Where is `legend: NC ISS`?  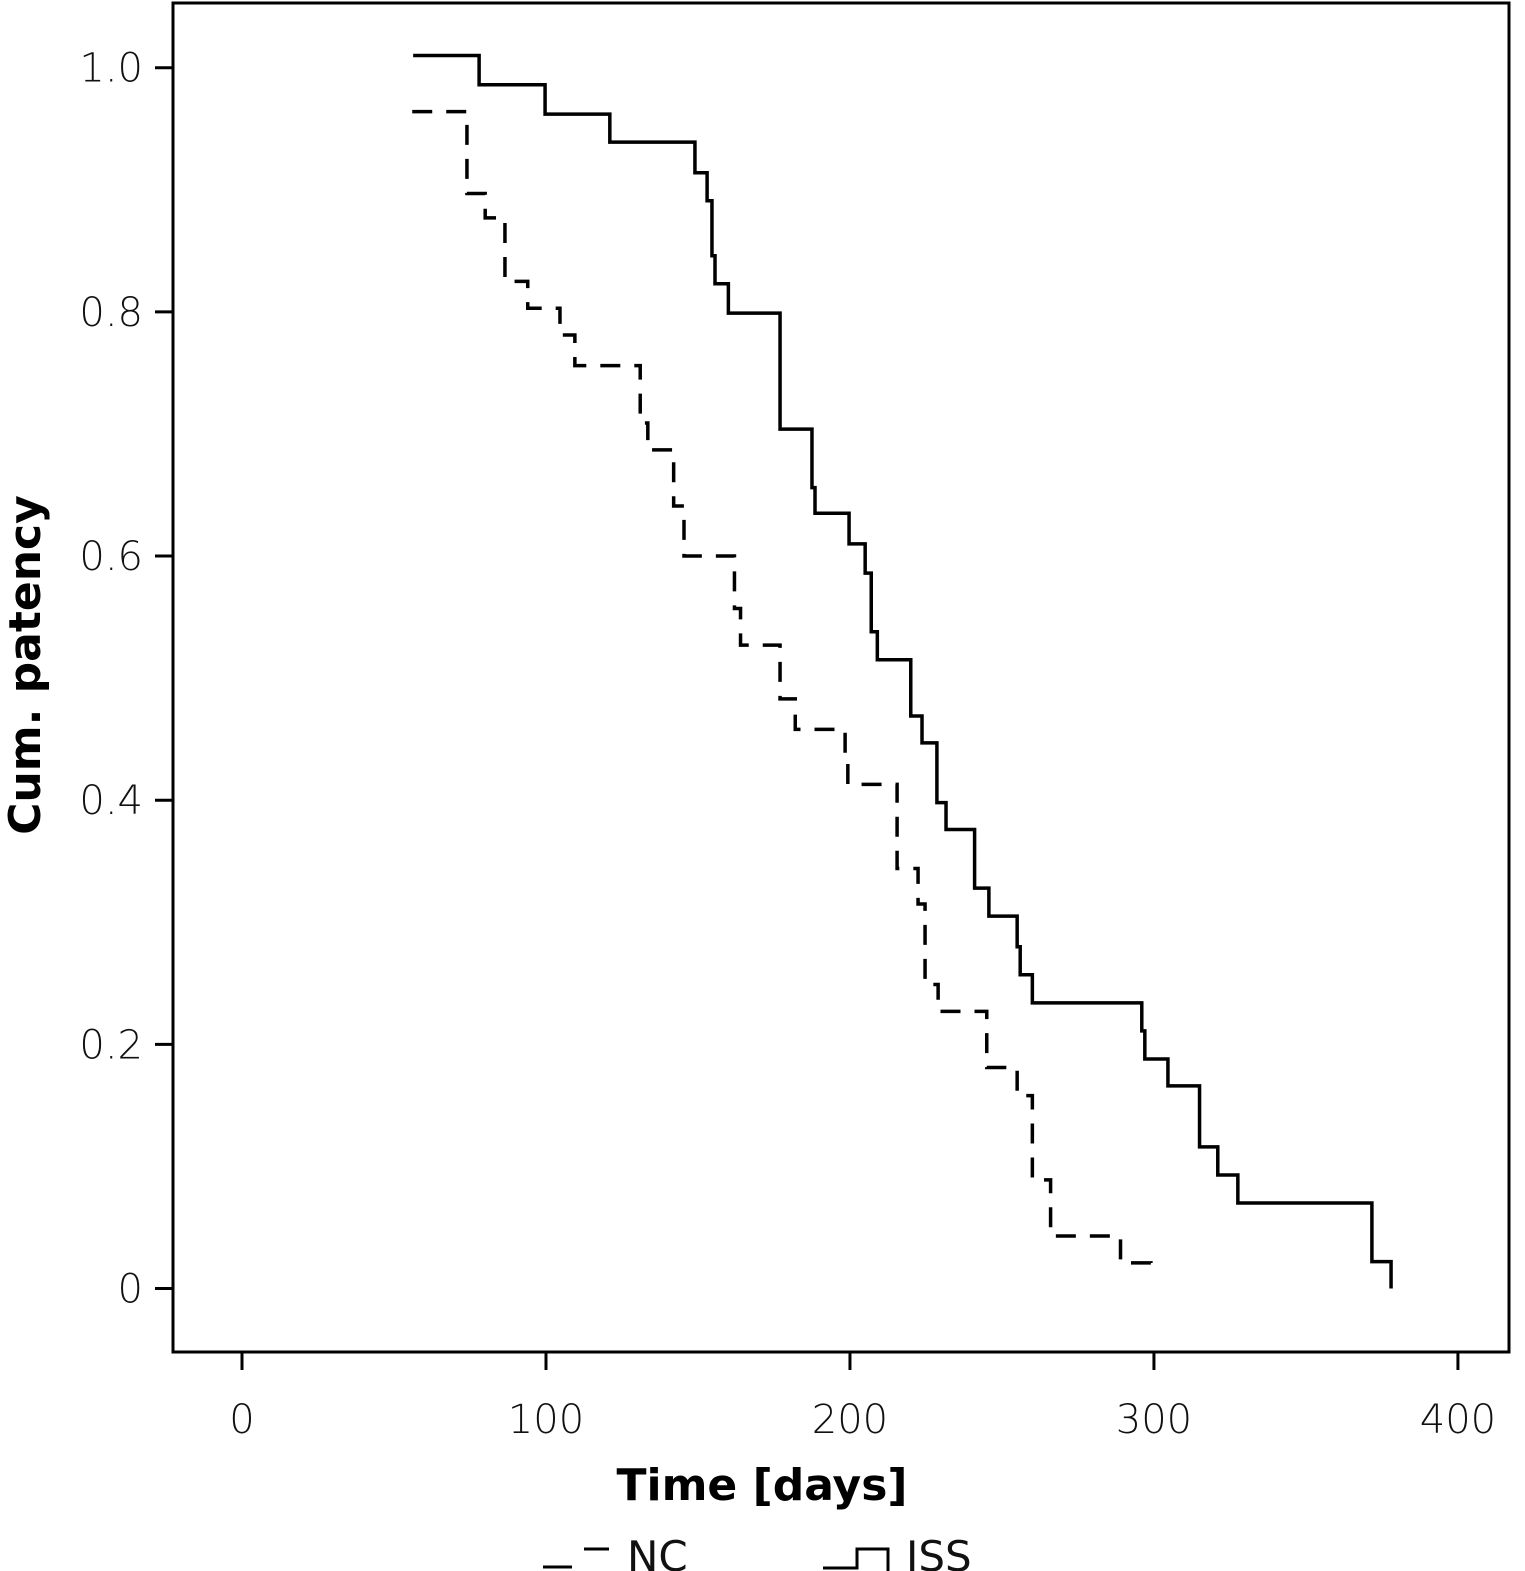
legend: NC ISS is located at coordinates (757, 1551).